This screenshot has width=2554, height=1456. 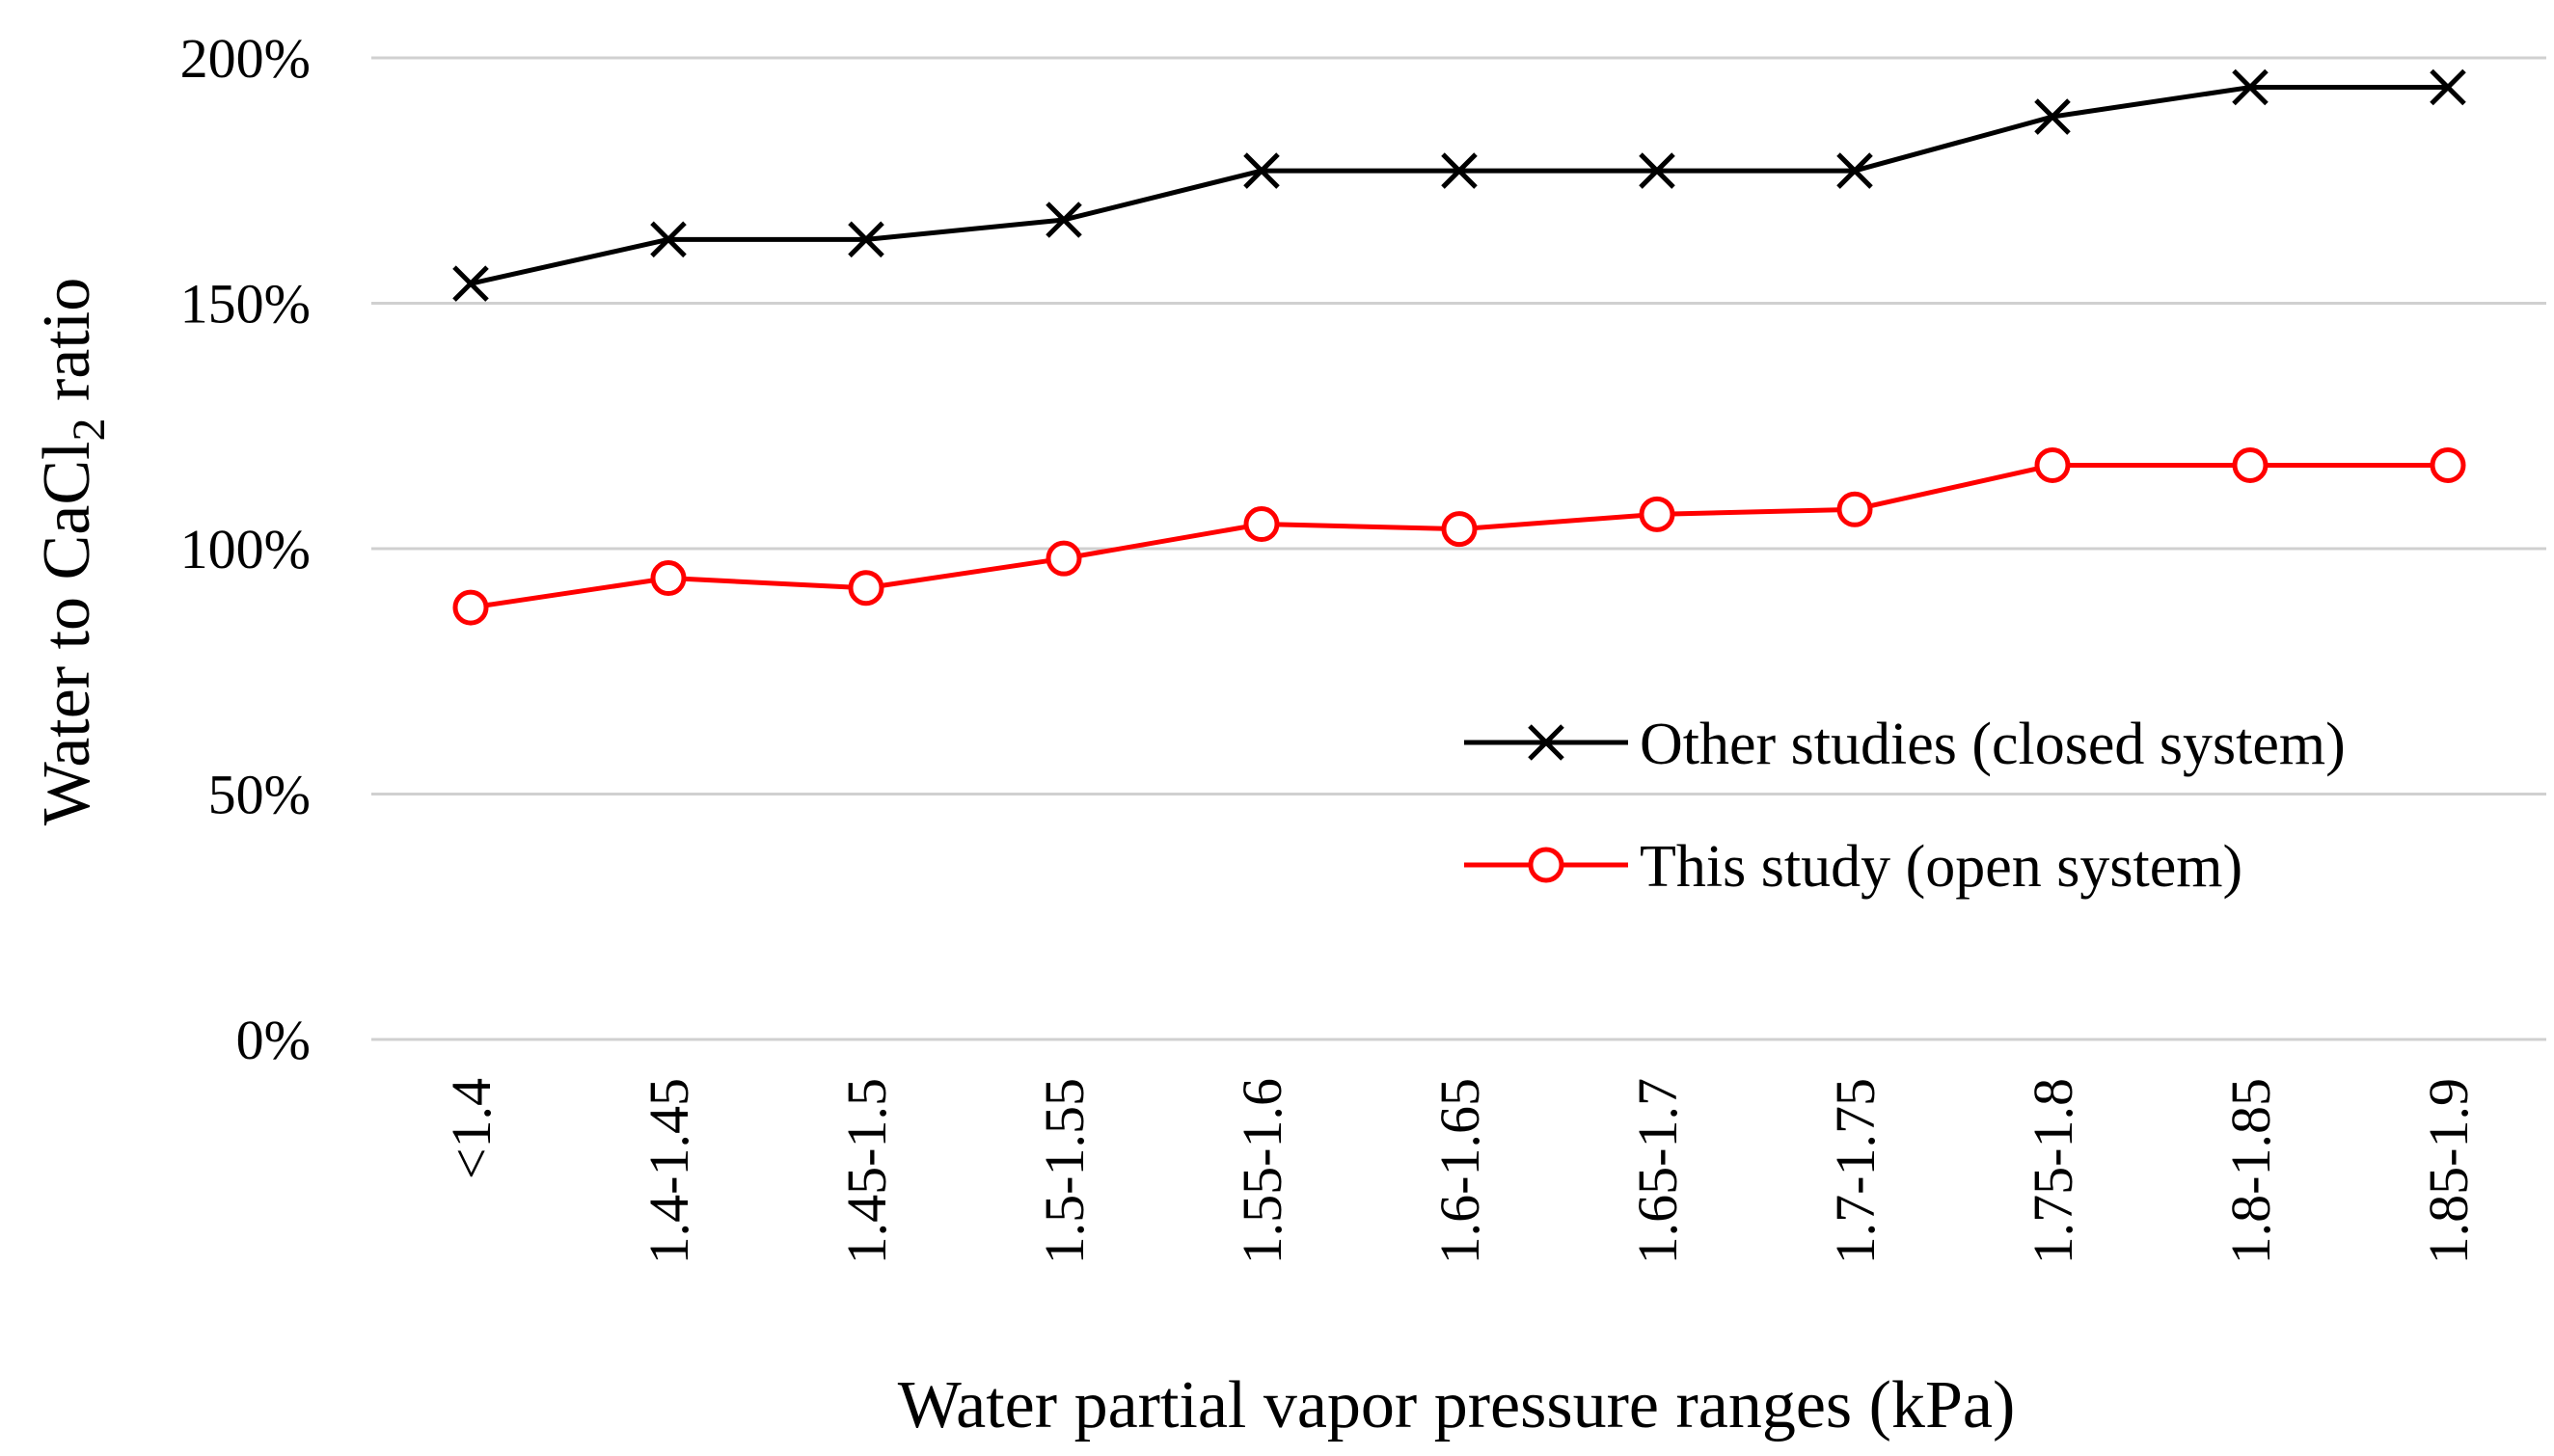 What do you see at coordinates (1262, 1171) in the screenshot?
I see `x-tick-label: 1.55-1.6` at bounding box center [1262, 1171].